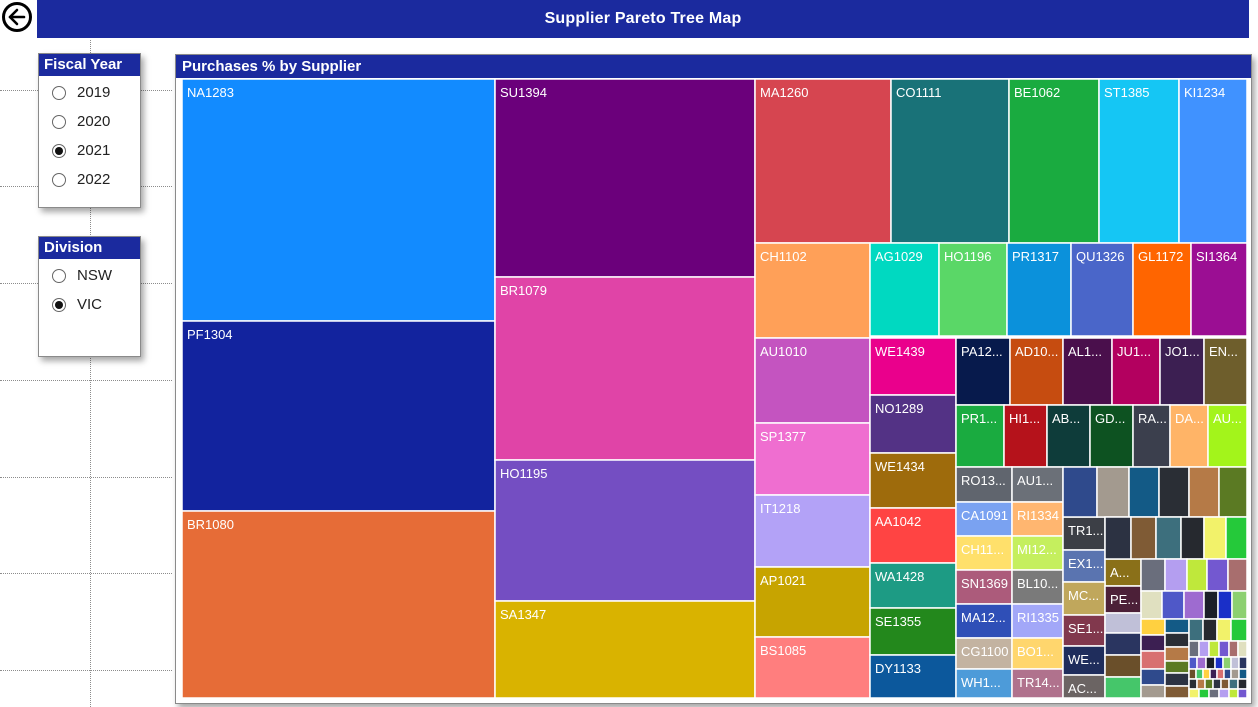  What do you see at coordinates (89, 304) in the screenshot?
I see `division-option-vic: VIC` at bounding box center [89, 304].